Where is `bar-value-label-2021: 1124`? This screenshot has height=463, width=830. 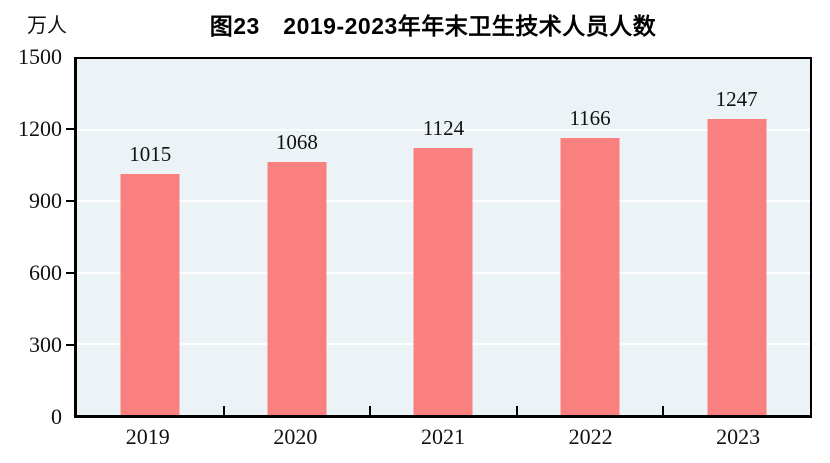 bar-value-label-2021: 1124 is located at coordinates (443, 128).